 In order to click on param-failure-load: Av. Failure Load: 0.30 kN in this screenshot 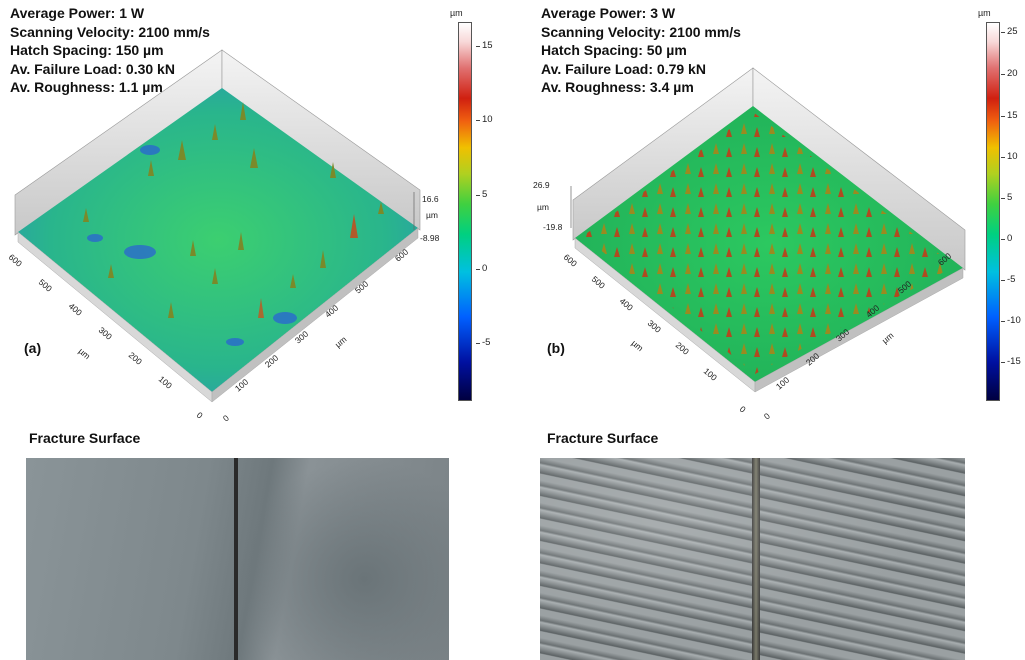, I will do `click(92, 68)`.